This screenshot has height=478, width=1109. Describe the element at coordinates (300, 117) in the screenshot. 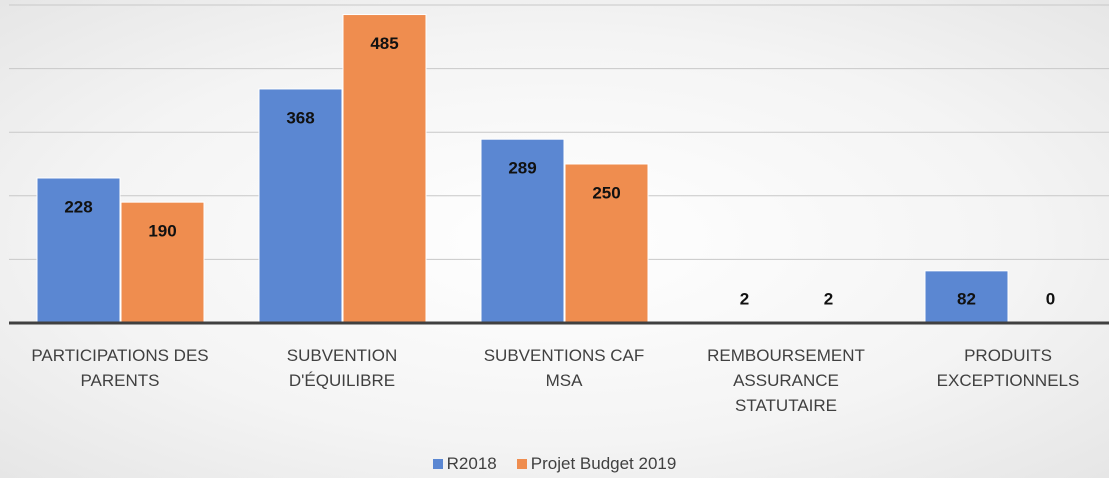

I see `value-label: 368` at that location.